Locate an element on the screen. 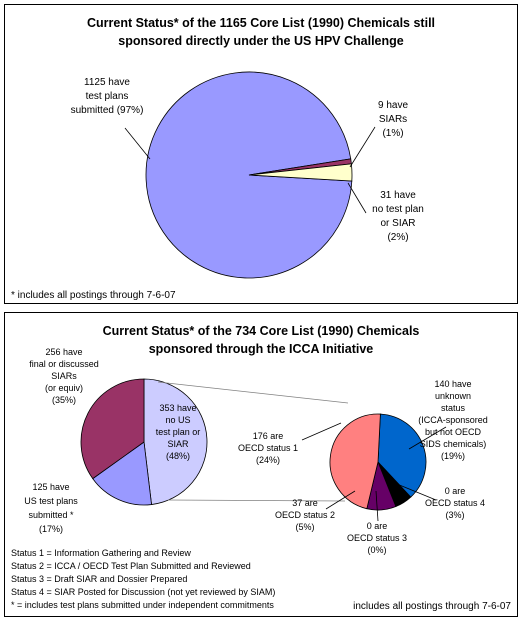 This screenshot has width=524, height=621. slice-label: final or discussed is located at coordinates (64, 364).